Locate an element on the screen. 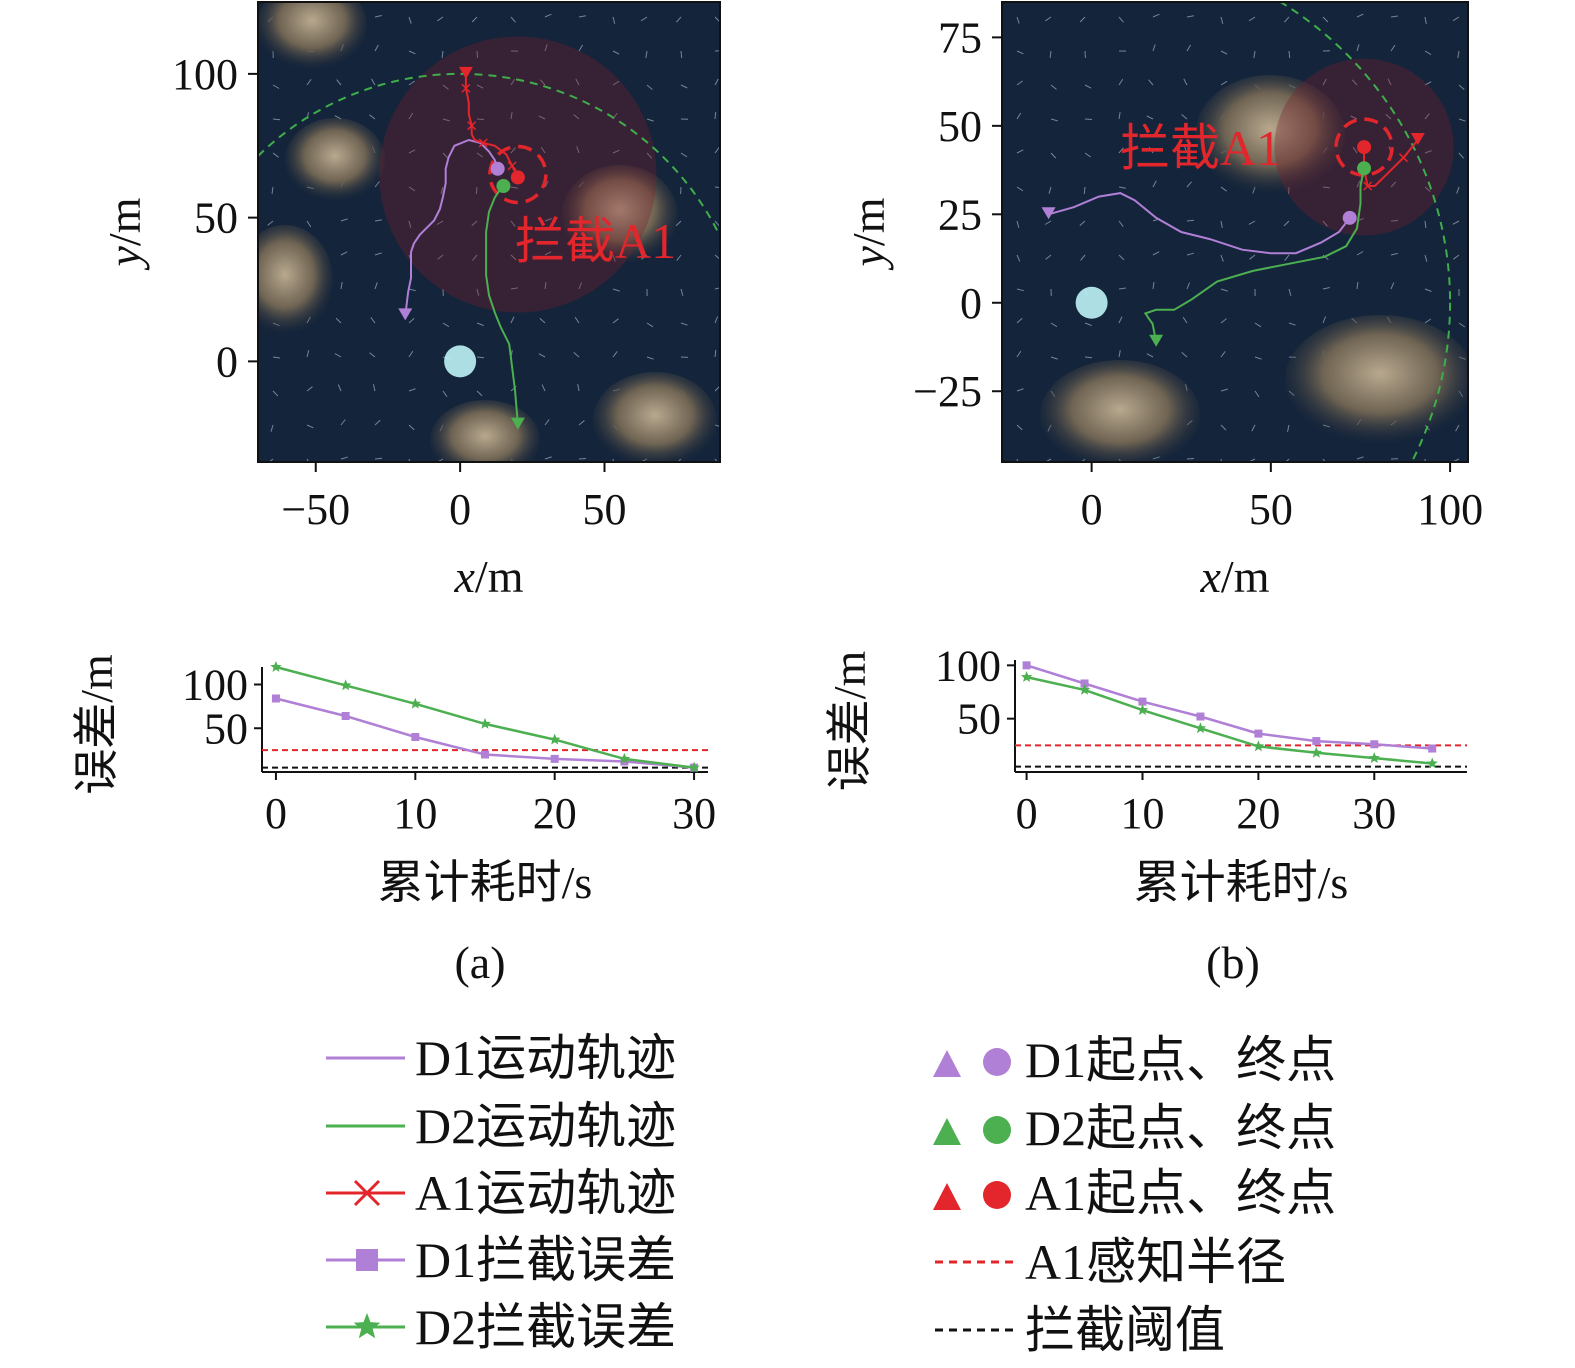  x-axis-label: 累计耗时/s is located at coordinates (1241, 882).